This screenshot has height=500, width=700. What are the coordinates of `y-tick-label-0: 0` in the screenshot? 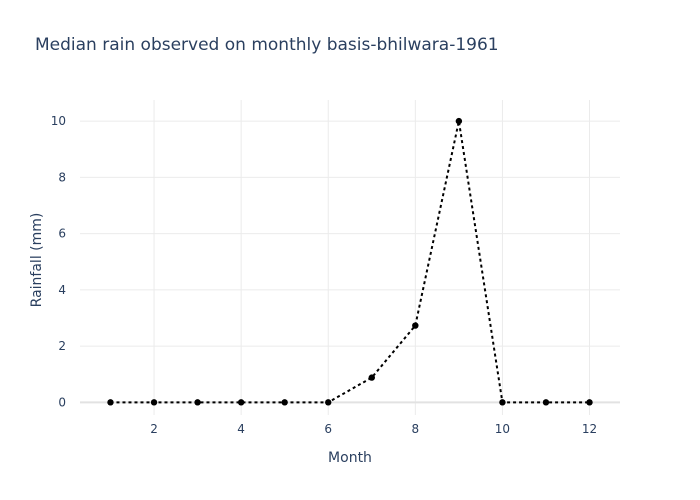 It's located at (62, 402).